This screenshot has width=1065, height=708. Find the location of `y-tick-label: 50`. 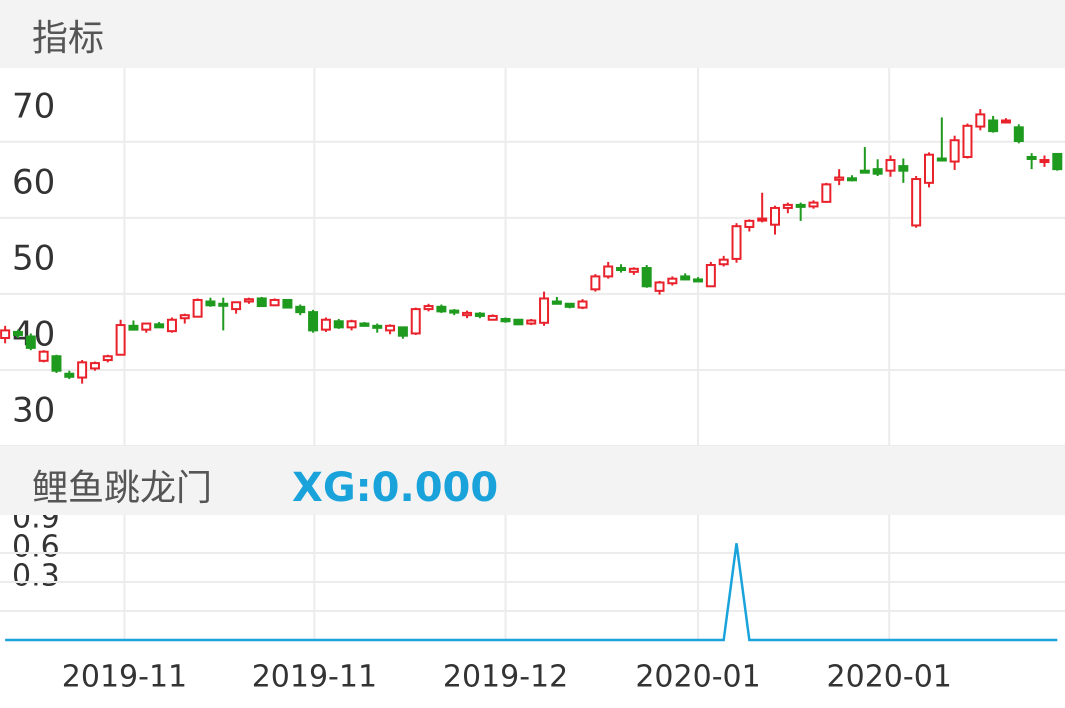

y-tick-label: 50 is located at coordinates (33, 258).